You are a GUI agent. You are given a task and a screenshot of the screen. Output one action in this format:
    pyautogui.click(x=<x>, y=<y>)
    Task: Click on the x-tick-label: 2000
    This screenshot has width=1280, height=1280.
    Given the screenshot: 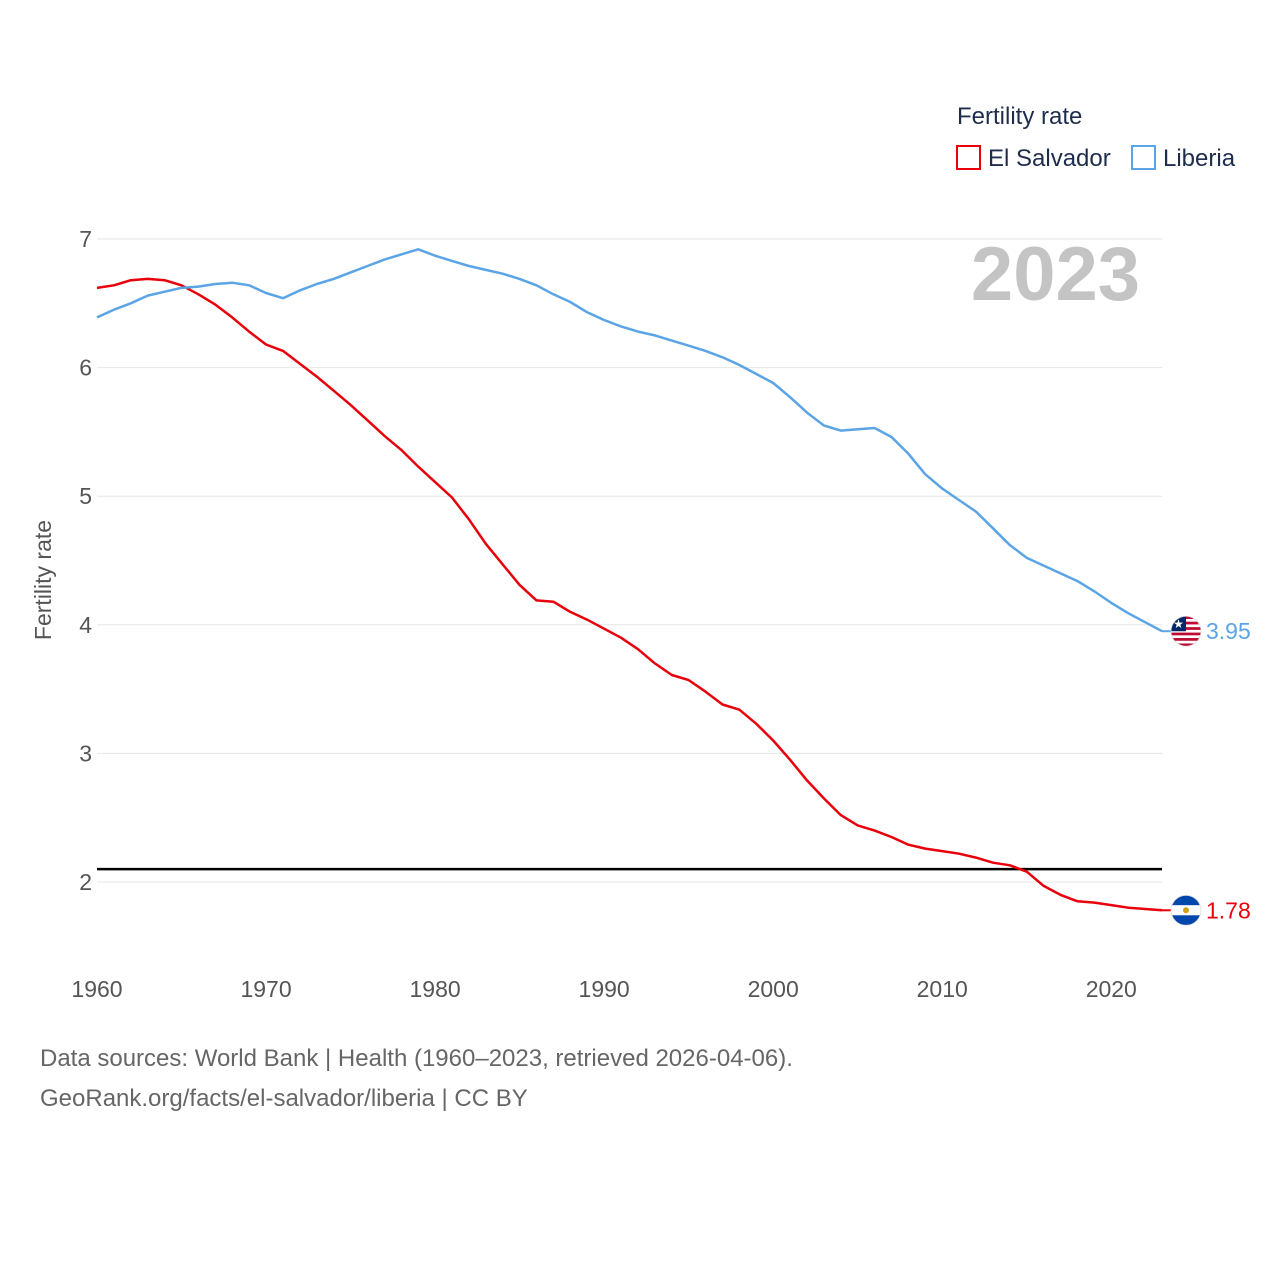 What is the action you would take?
    pyautogui.click(x=773, y=989)
    